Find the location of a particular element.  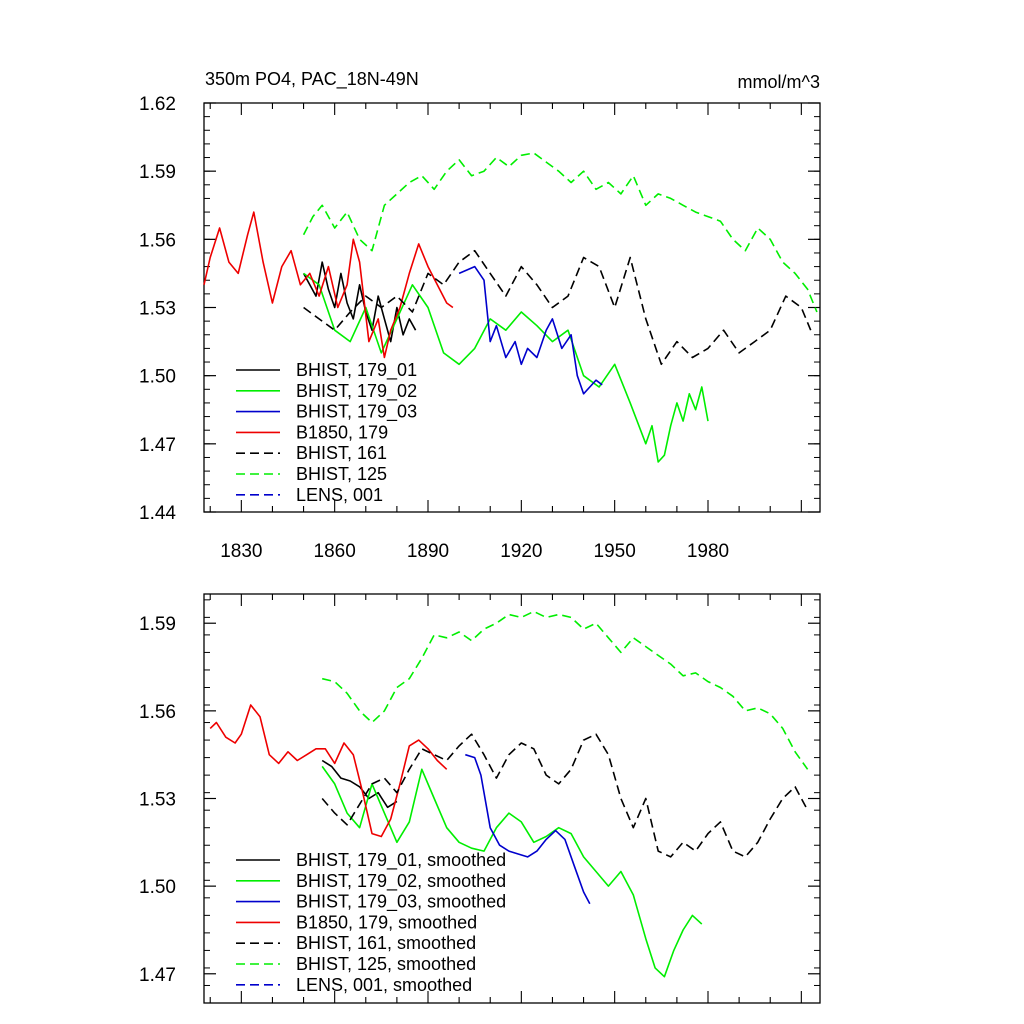

x-tick-label: 1860 is located at coordinates (335, 551).